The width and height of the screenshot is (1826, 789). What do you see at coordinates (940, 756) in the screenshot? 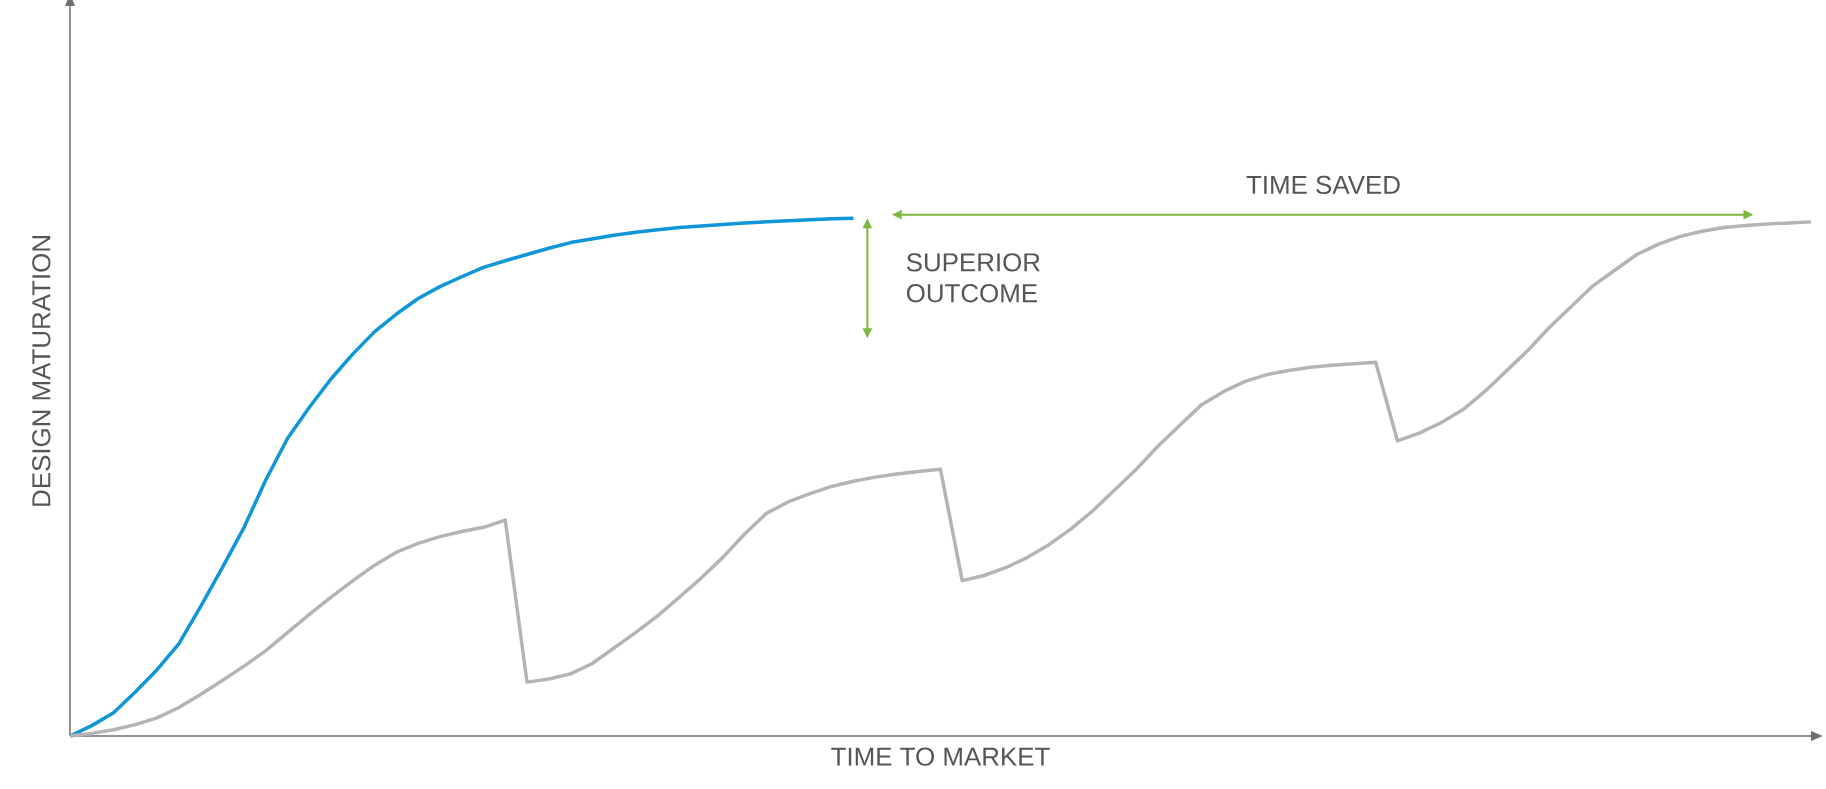
I see `x-axis-title: TIME TO MARKET` at bounding box center [940, 756].